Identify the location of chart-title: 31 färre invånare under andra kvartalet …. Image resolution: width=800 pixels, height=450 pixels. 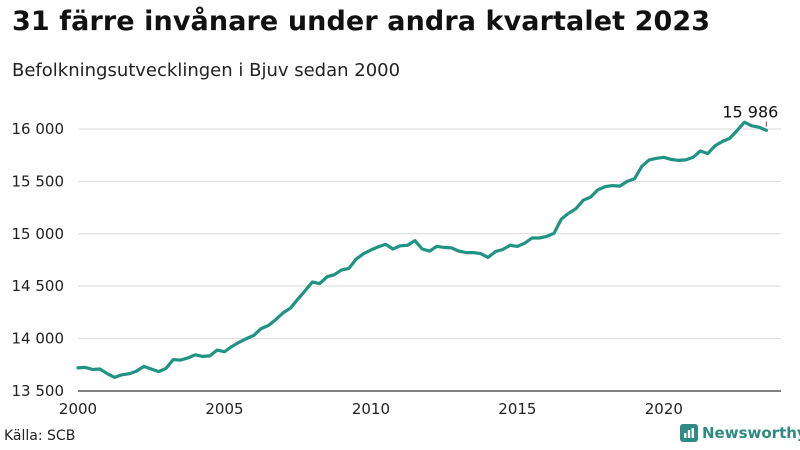
(361, 21).